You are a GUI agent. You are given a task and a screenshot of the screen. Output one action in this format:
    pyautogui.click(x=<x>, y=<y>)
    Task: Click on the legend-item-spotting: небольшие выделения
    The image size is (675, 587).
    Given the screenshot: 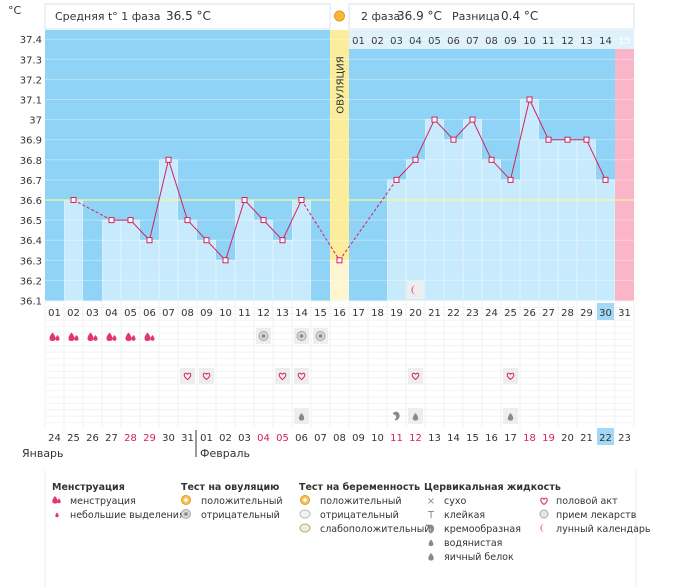 What is the action you would take?
    pyautogui.click(x=127, y=515)
    